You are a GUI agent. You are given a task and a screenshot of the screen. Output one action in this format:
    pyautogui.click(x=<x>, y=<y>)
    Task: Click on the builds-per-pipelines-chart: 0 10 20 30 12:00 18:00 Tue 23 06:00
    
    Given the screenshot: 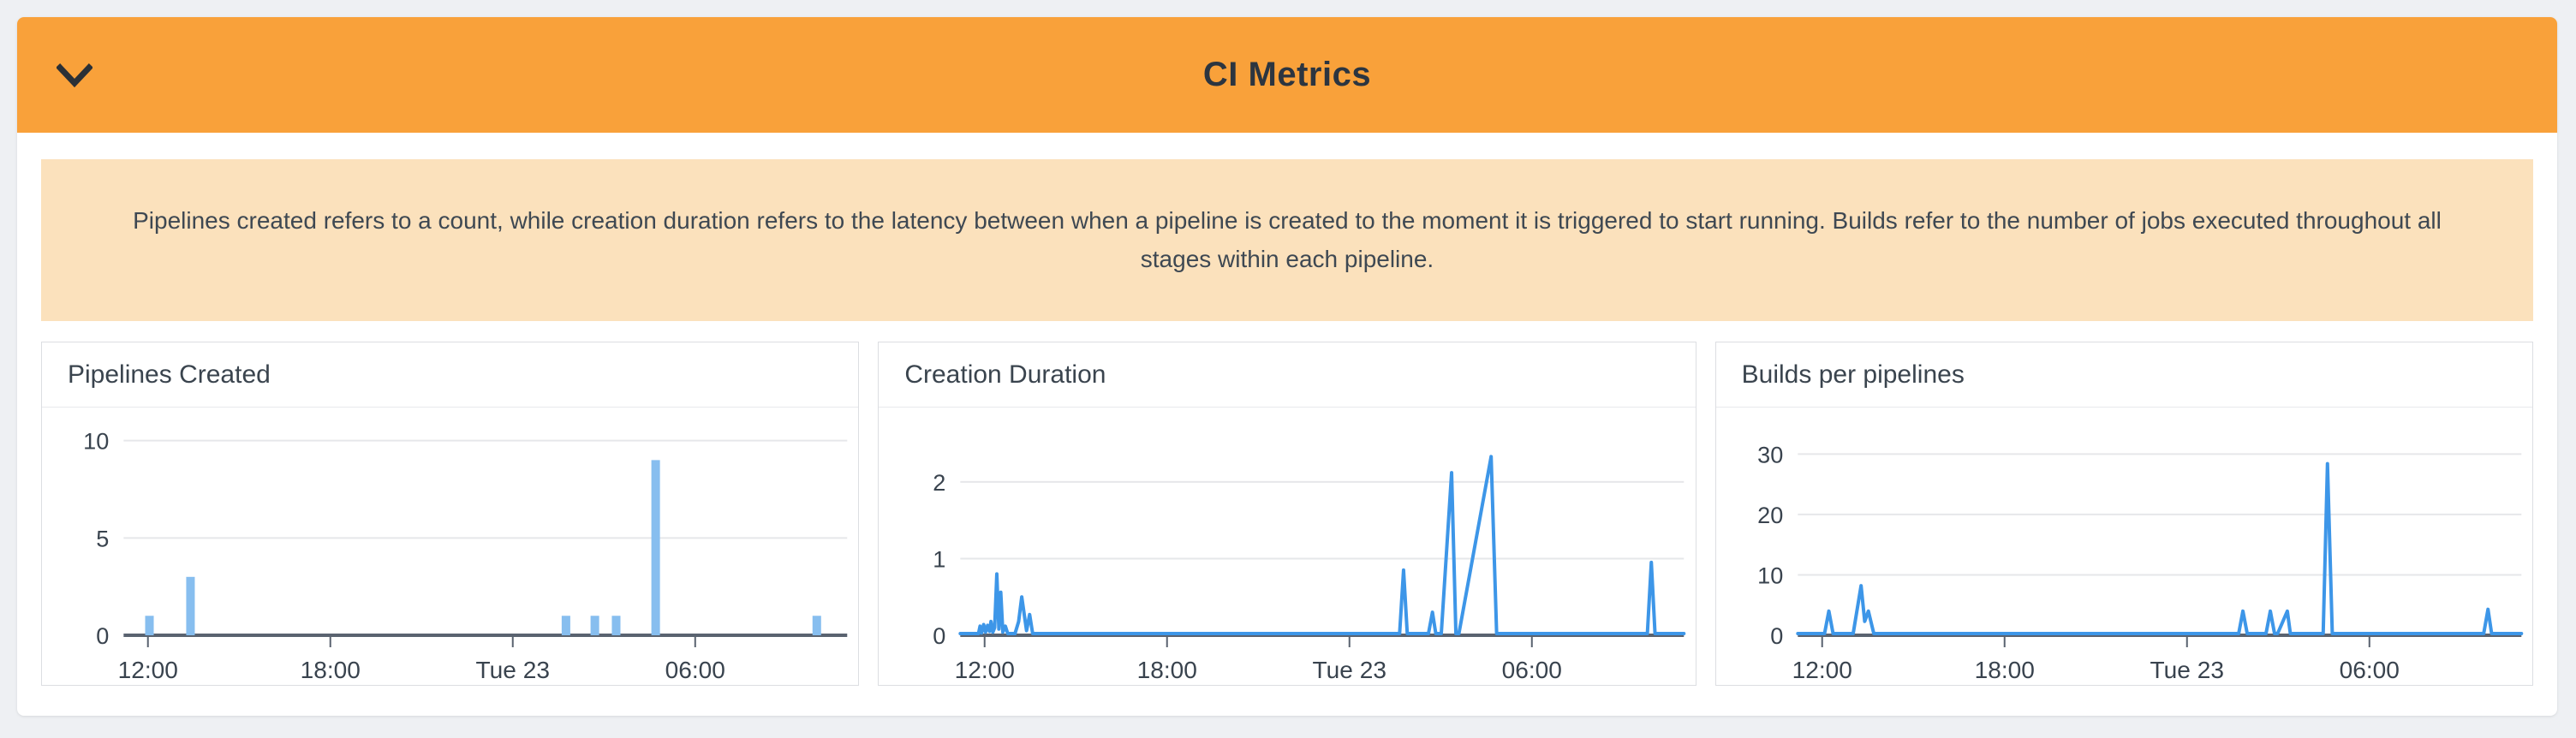 What is the action you would take?
    pyautogui.click(x=2124, y=546)
    